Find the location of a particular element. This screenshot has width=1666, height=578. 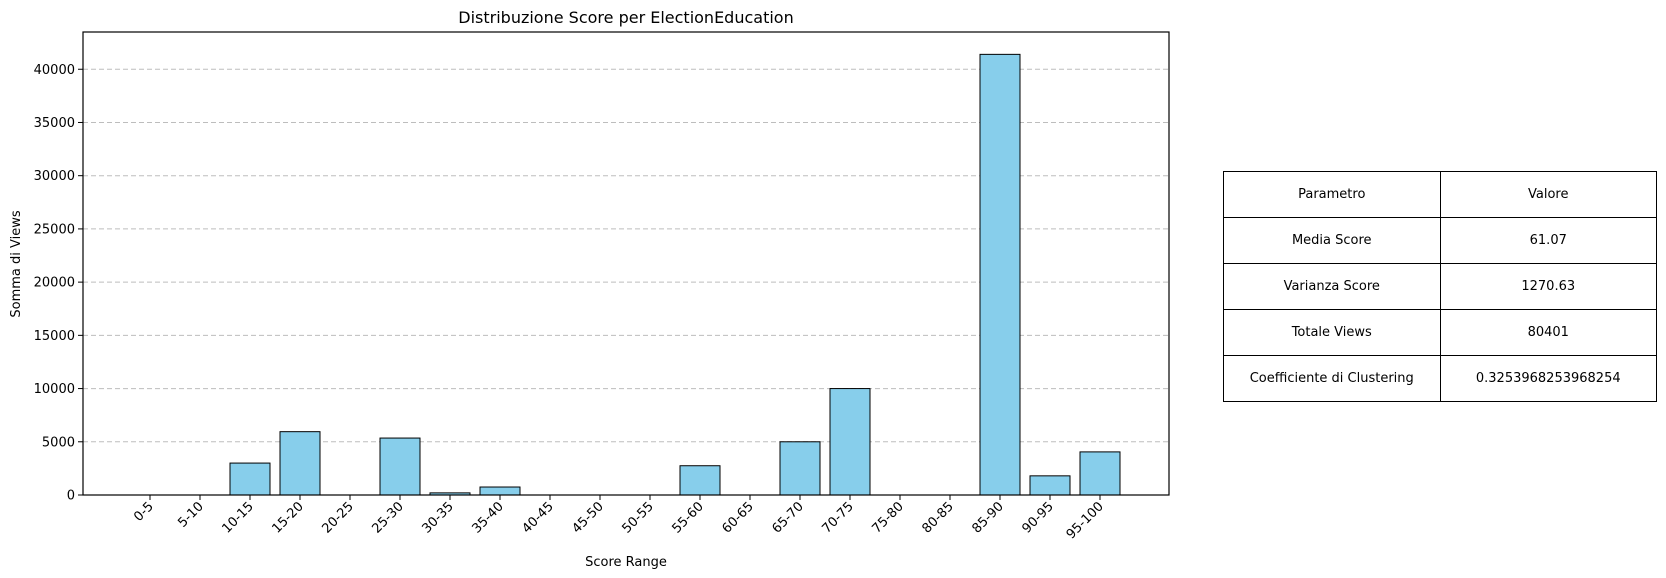

x-axis-label: Score Range is located at coordinates (626, 562).